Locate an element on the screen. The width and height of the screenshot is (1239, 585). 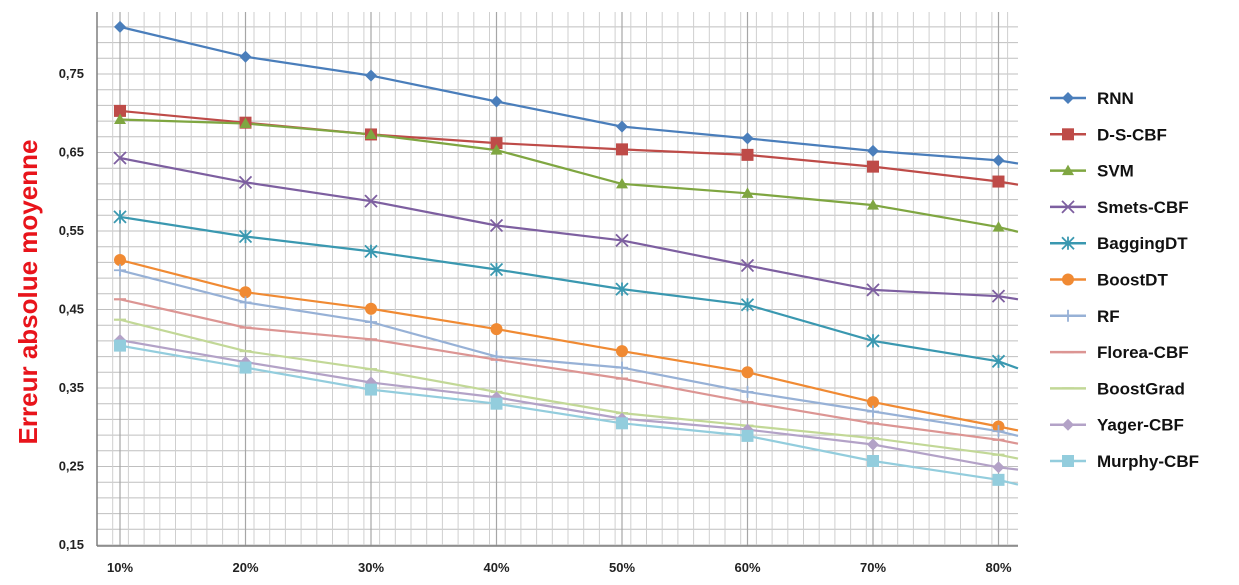
y-tick-label: 0,75 is located at coordinates (71, 73).